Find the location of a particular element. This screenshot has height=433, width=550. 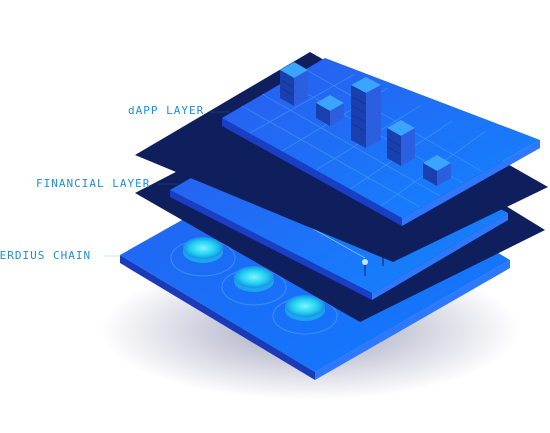

herdius-chain-label: HERDIUS CHAIN is located at coordinates (46, 255).